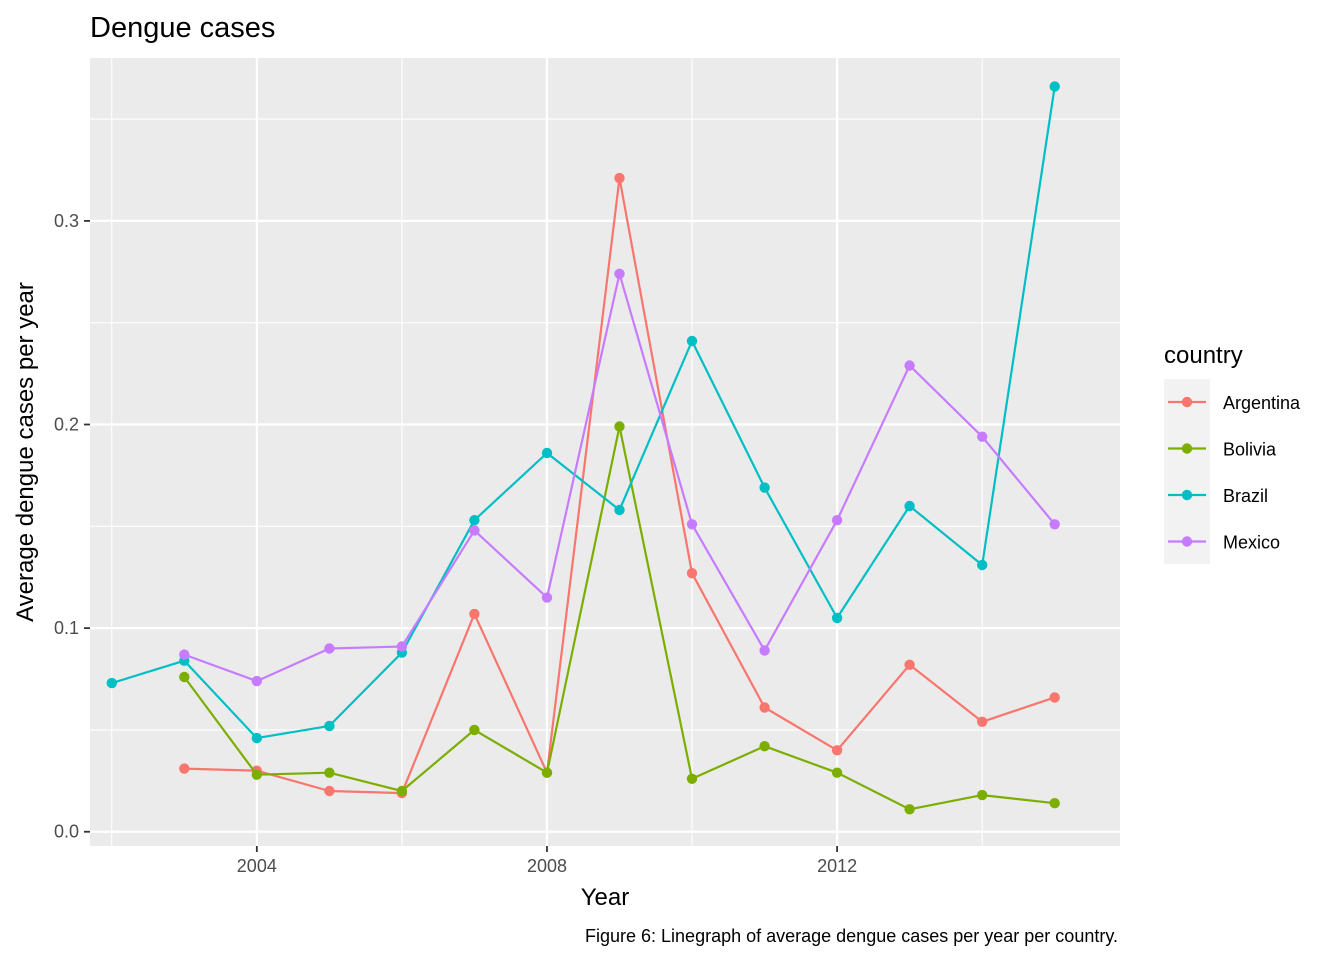 This screenshot has width=1344, height=960. Describe the element at coordinates (66, 832) in the screenshot. I see `y-tick-label: 0.0` at that location.